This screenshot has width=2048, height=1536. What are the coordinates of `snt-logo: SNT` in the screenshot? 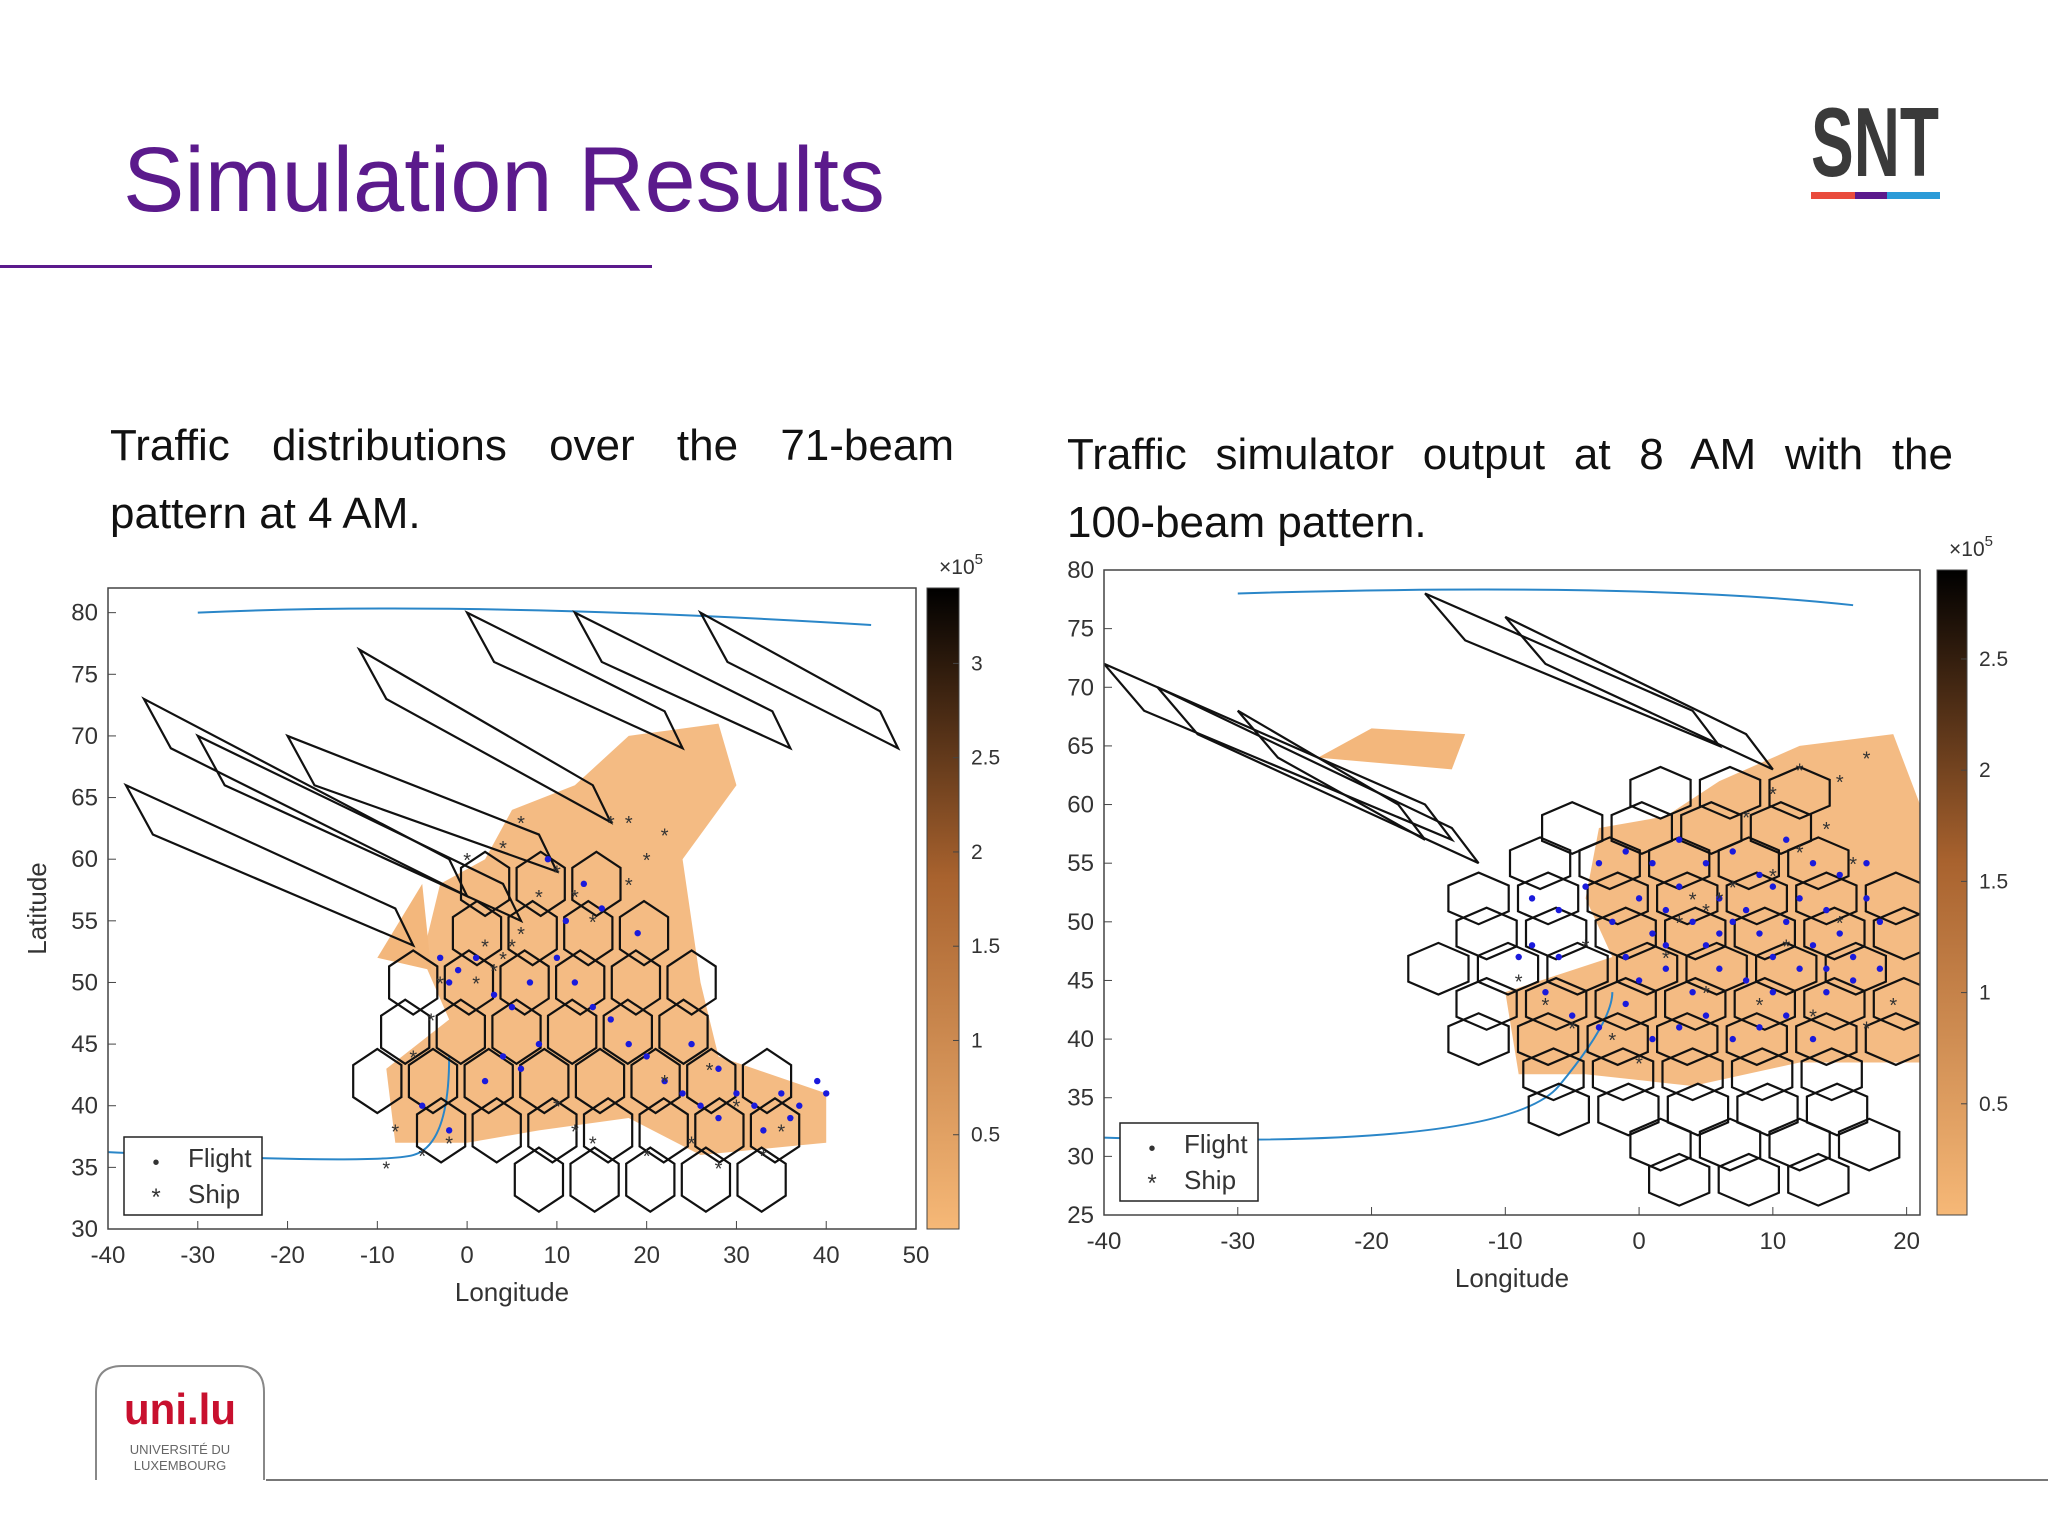 It's located at (1875, 143).